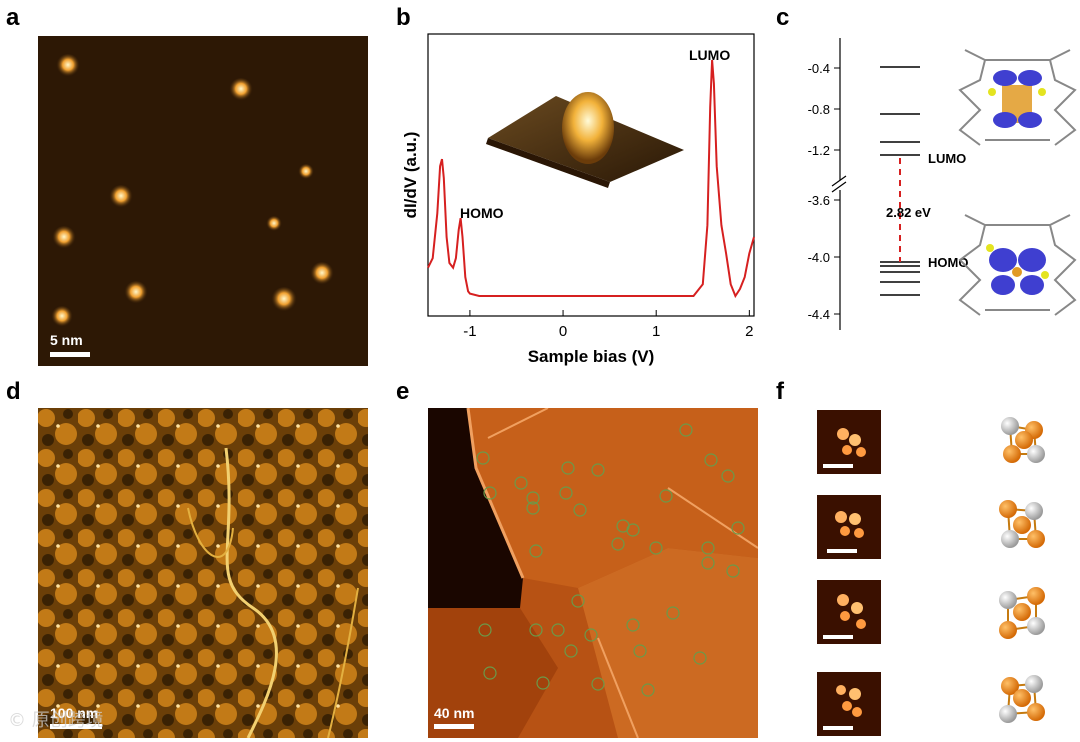 The width and height of the screenshot is (1080, 742). Describe the element at coordinates (74, 713) in the screenshot. I see `scalebar-label-d: 100 nm` at that location.